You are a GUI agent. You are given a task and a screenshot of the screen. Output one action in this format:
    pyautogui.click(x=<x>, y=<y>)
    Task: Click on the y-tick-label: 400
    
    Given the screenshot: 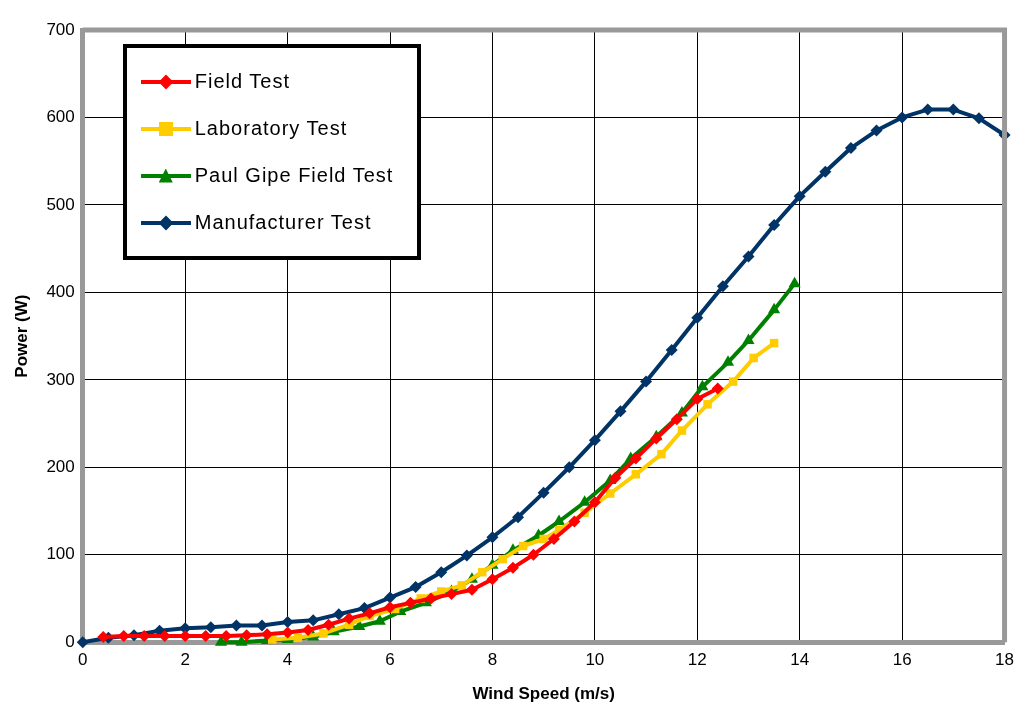 What is the action you would take?
    pyautogui.click(x=60, y=292)
    